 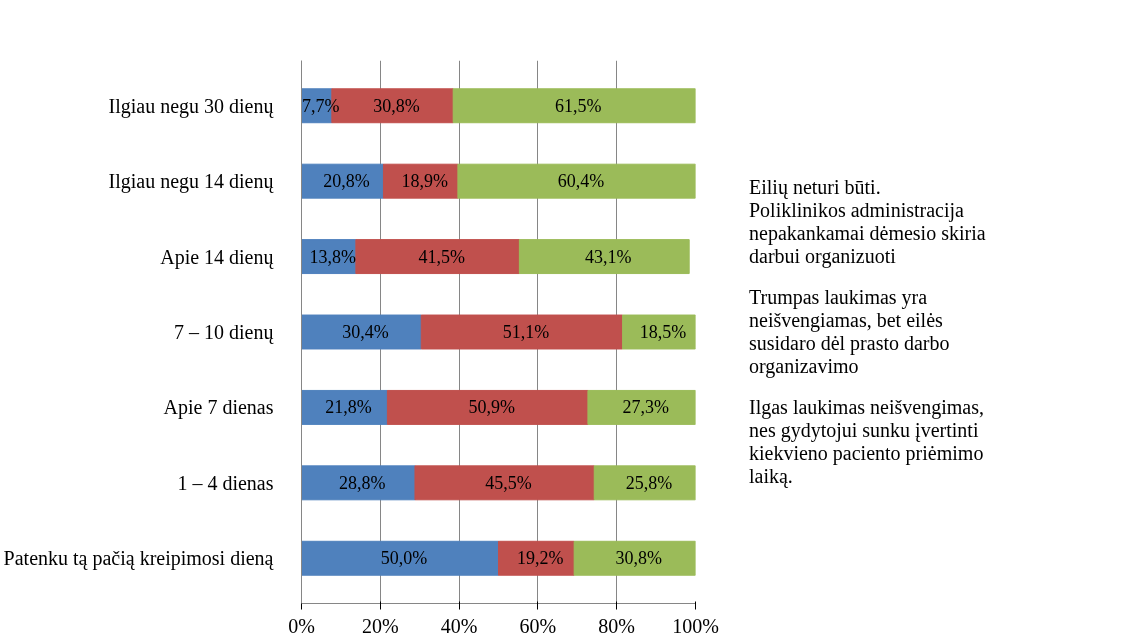 What do you see at coordinates (301, 625) in the screenshot?
I see `x-tick-label: 0%` at bounding box center [301, 625].